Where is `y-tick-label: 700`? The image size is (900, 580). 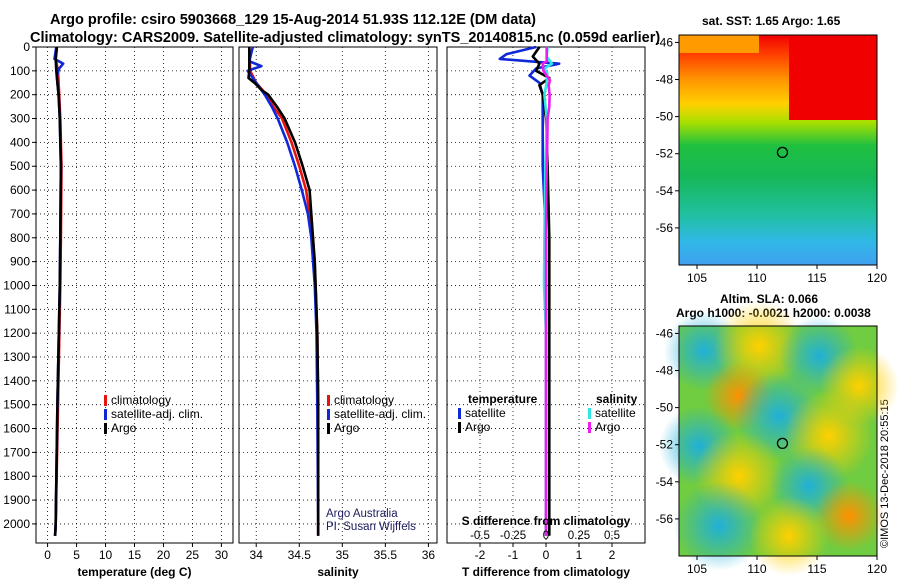 y-tick-label: 700 is located at coordinates (20, 214).